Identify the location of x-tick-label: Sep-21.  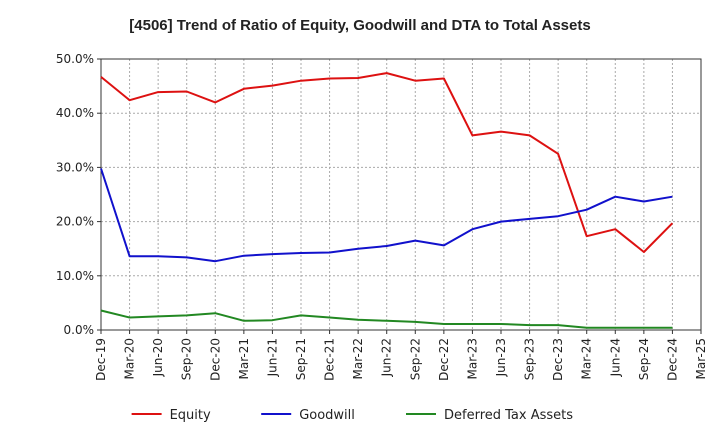
(301, 359).